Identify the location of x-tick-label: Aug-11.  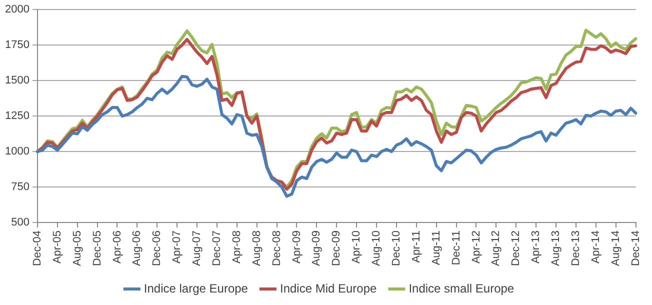
(436, 248).